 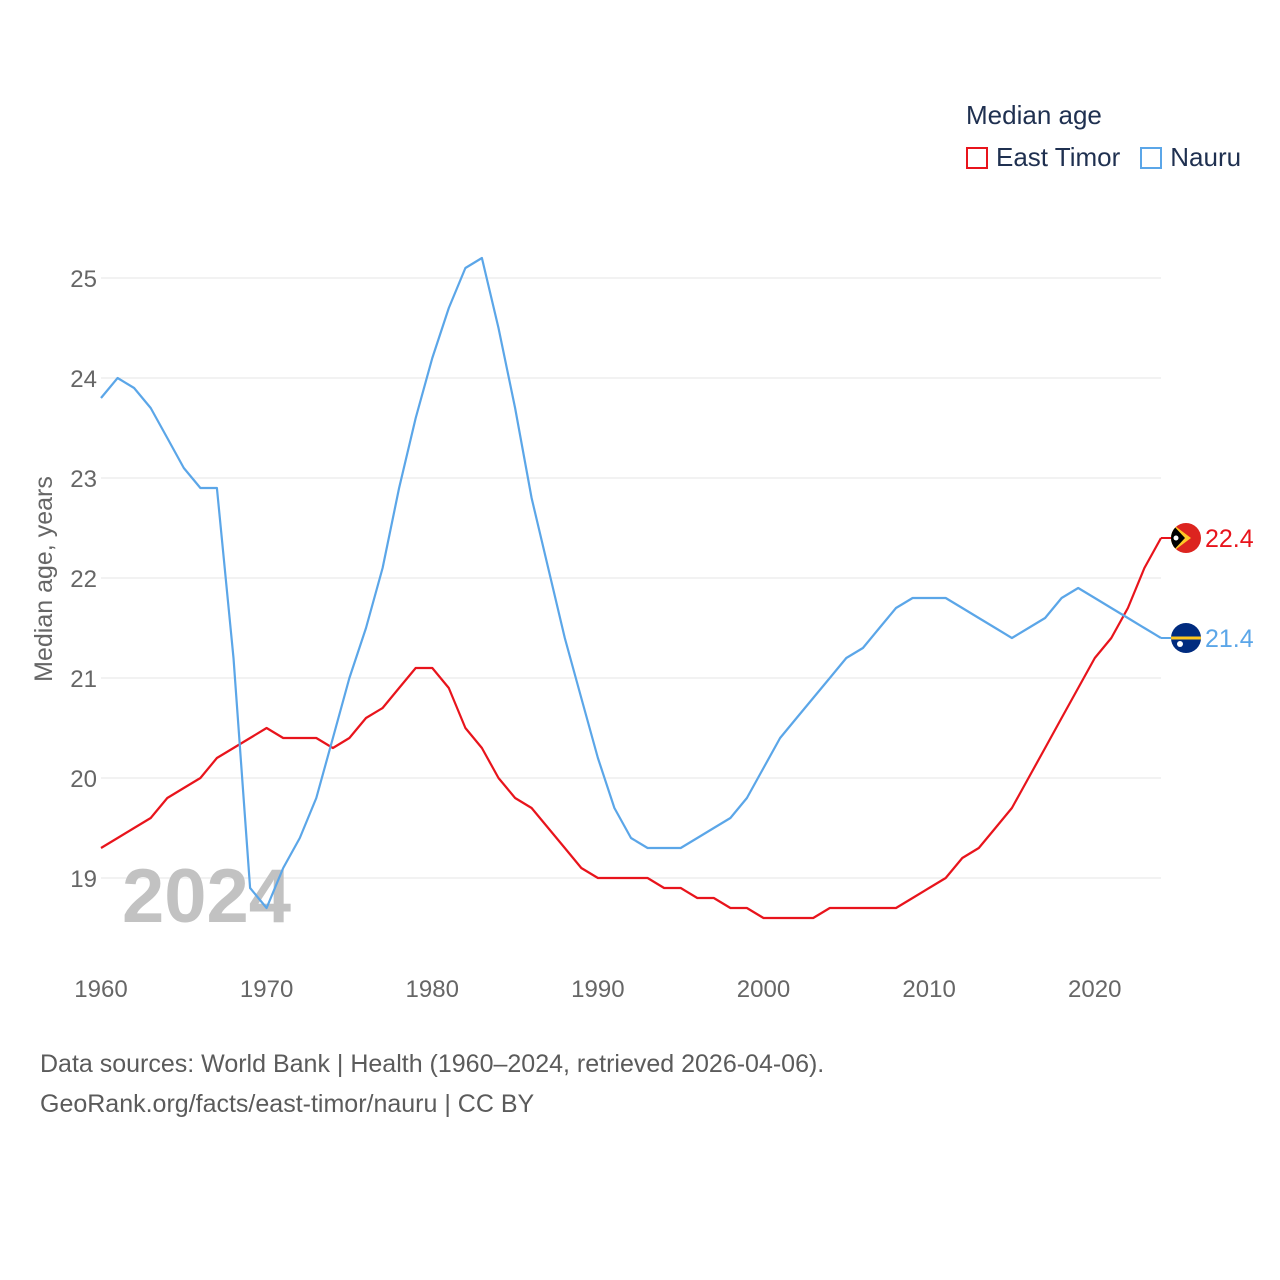 I want to click on legend-item-east-timor: East Timor, so click(x=1043, y=157).